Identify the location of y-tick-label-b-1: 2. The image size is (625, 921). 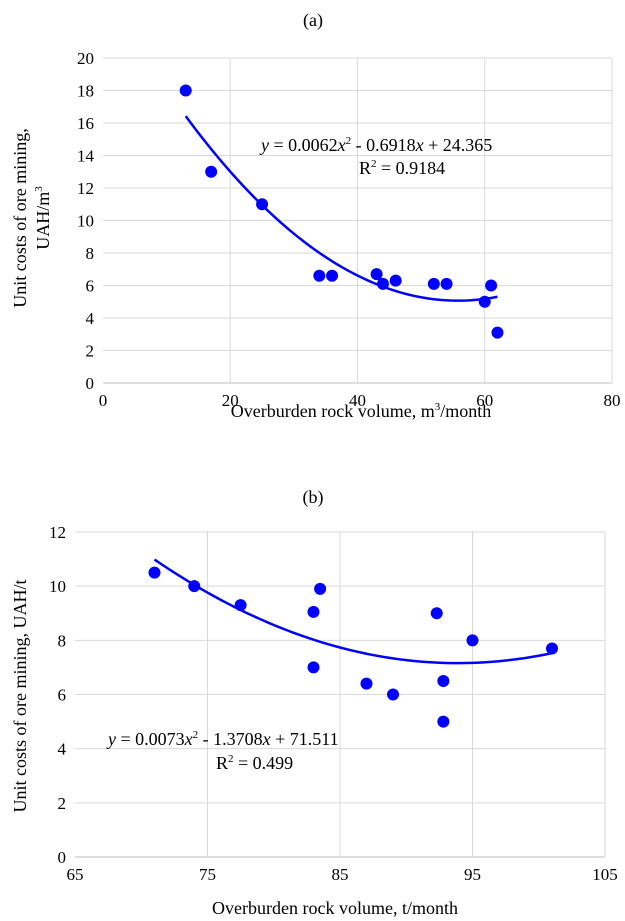
(62, 803).